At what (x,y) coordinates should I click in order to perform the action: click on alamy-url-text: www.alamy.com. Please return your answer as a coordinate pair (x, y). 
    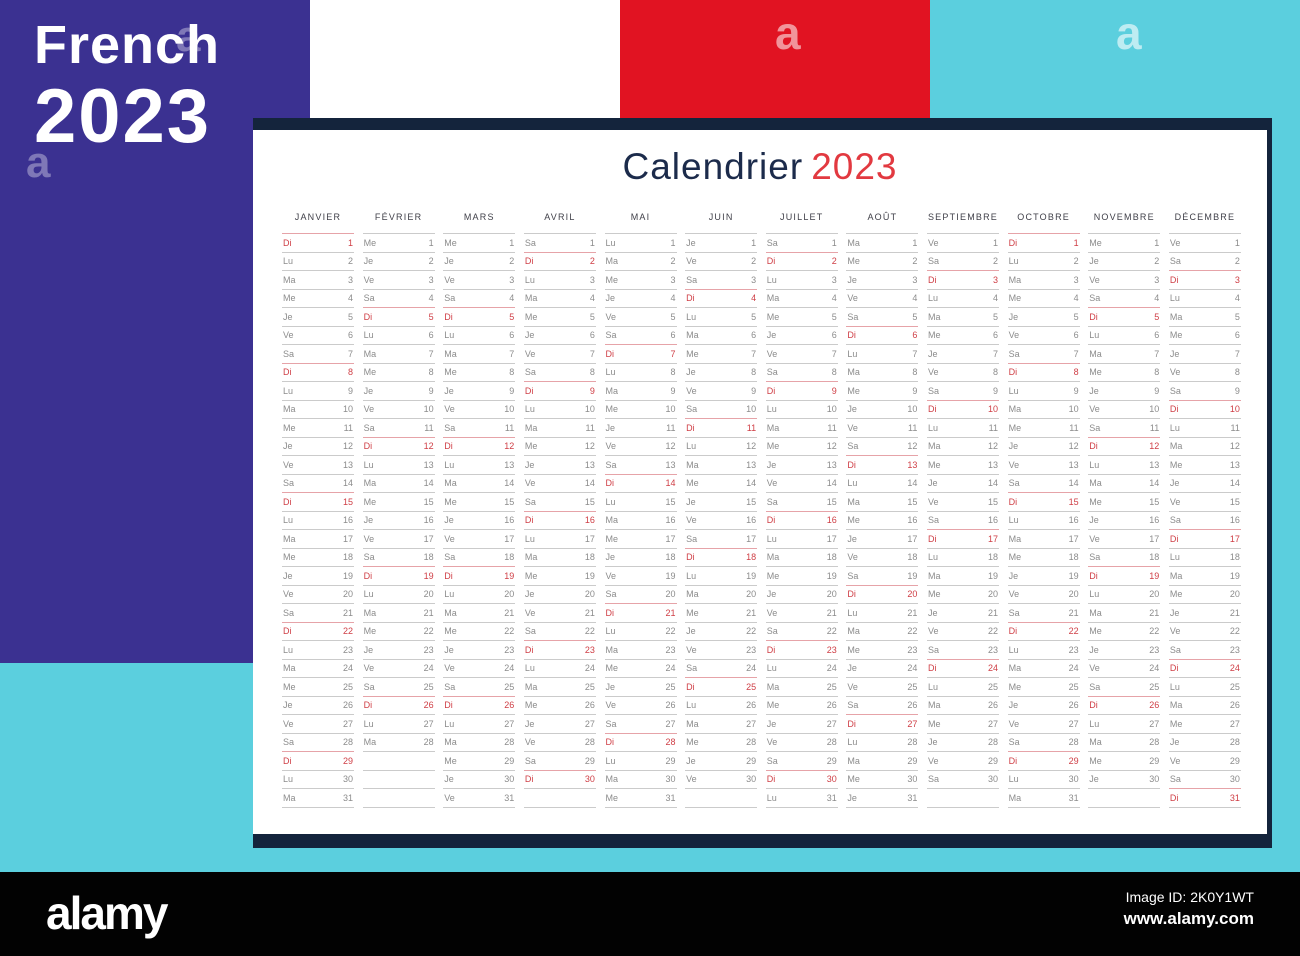
    Looking at the image, I should click on (1188, 918).